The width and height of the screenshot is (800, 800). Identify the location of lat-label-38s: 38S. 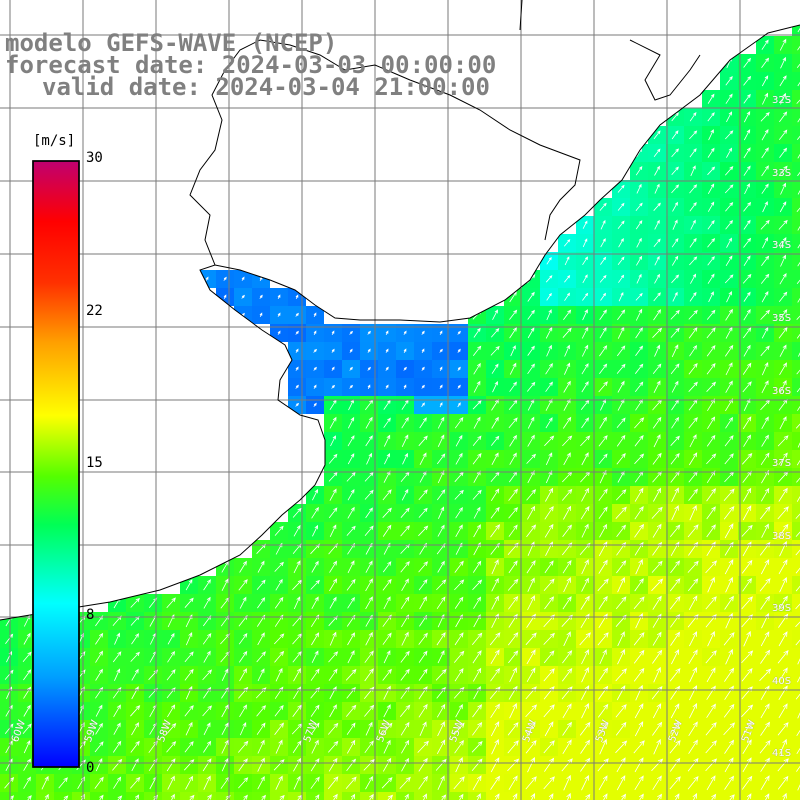
(781, 536).